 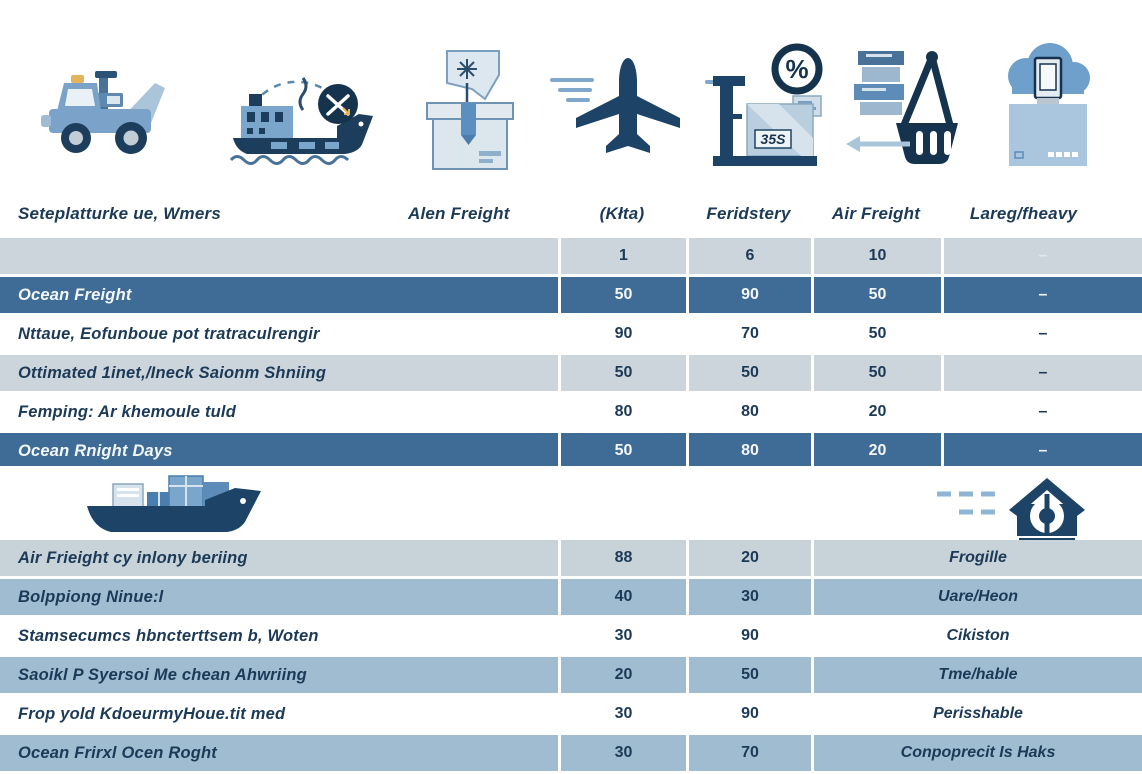 What do you see at coordinates (279, 451) in the screenshot?
I see `row-label: Ocean Rnight Days` at bounding box center [279, 451].